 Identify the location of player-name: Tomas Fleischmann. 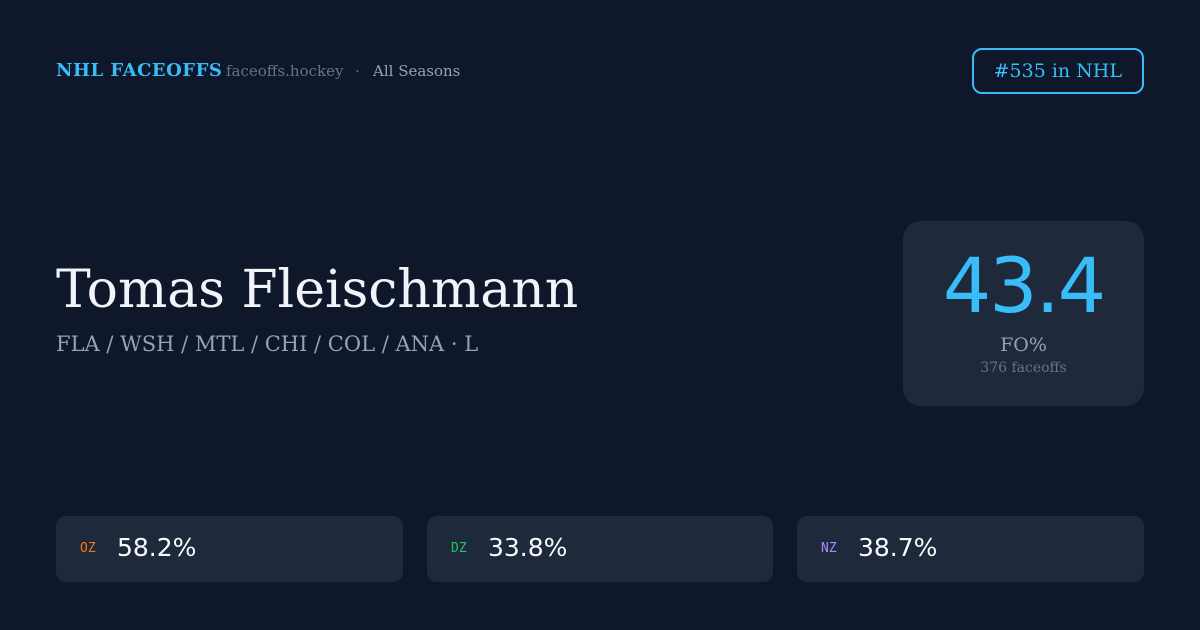
(317, 290).